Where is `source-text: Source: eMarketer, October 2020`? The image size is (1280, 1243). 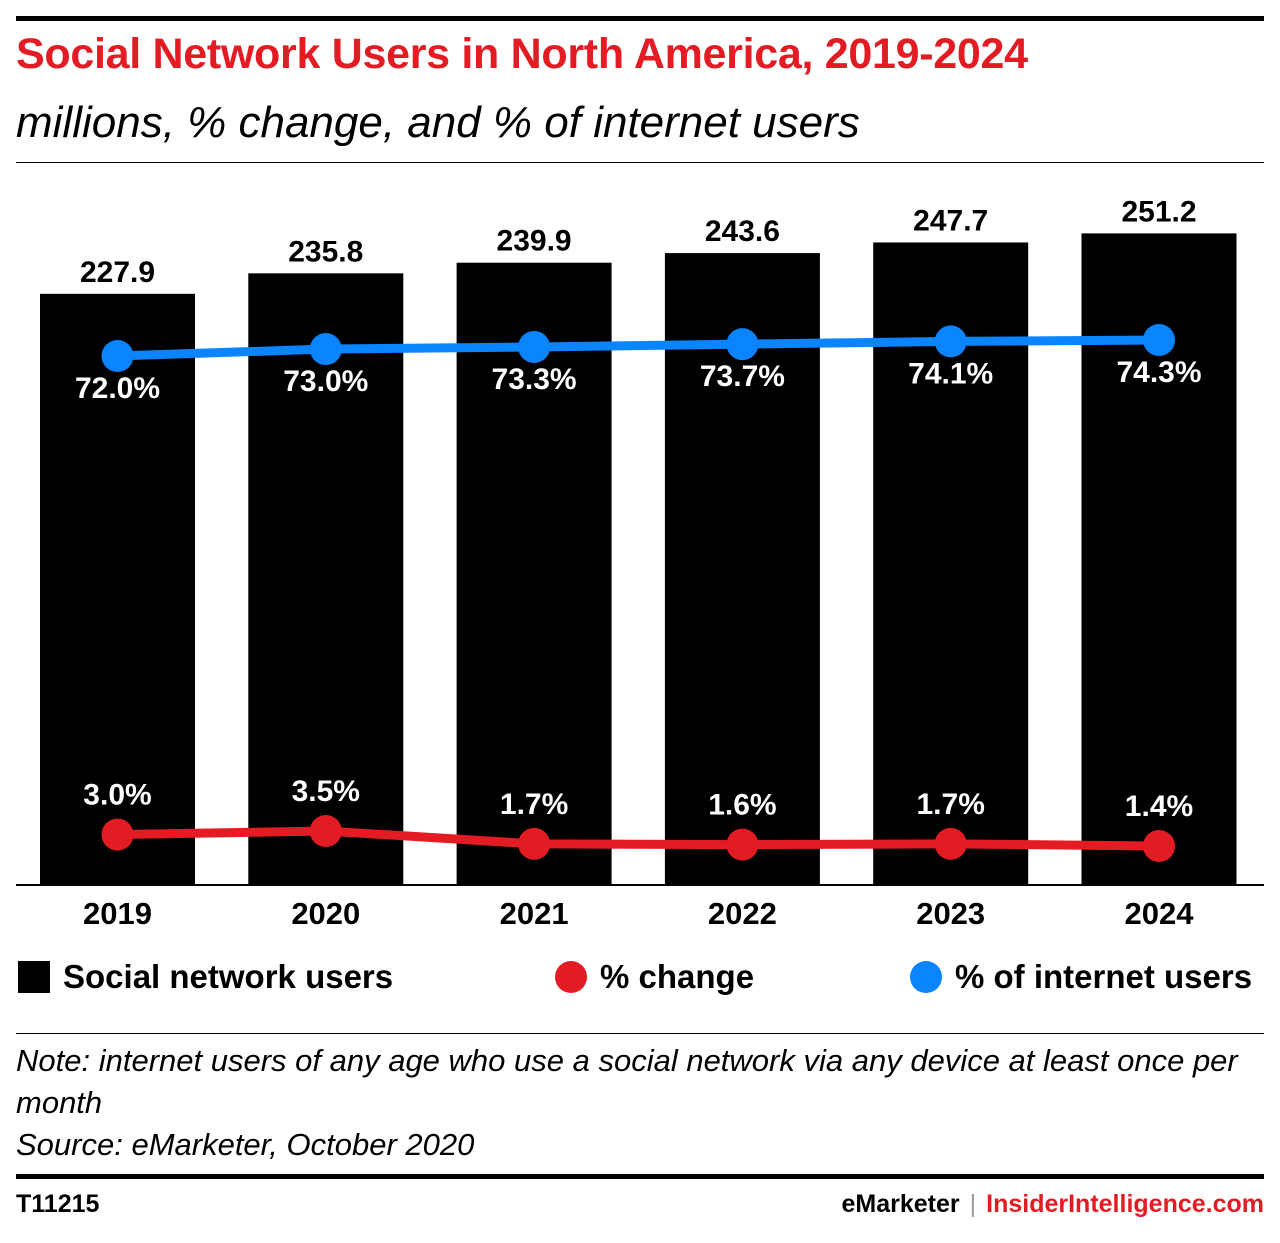
source-text: Source: eMarketer, October 2020 is located at coordinates (245, 1144).